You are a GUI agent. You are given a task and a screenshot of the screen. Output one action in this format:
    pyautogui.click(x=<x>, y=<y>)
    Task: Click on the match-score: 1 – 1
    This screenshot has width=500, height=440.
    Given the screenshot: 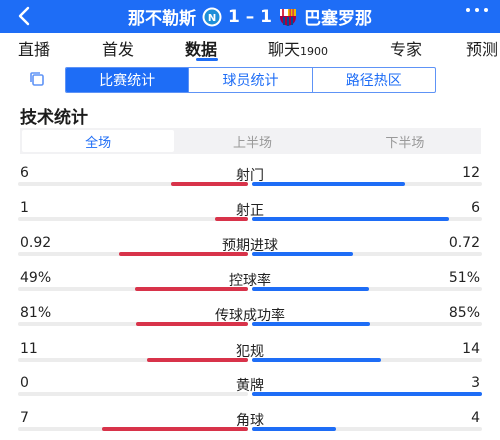 What is the action you would take?
    pyautogui.click(x=250, y=16)
    